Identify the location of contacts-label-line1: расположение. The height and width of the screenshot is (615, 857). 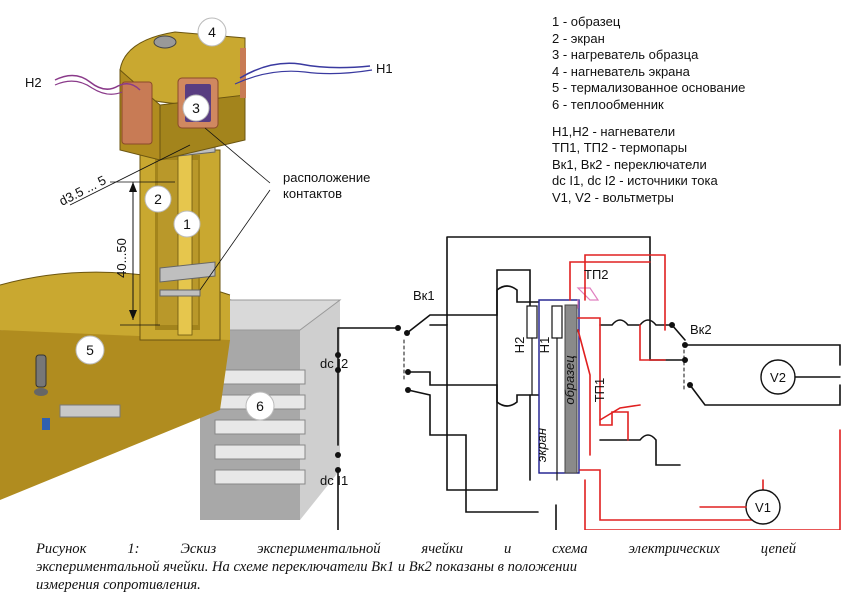
(326, 177).